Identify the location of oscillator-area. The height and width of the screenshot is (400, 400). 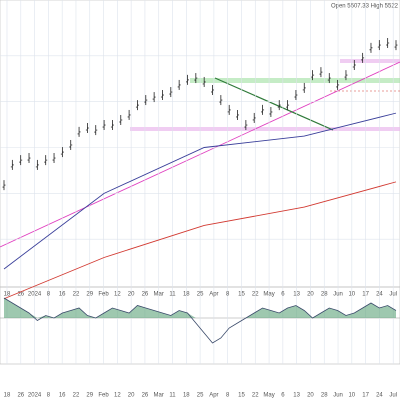
(200, 308).